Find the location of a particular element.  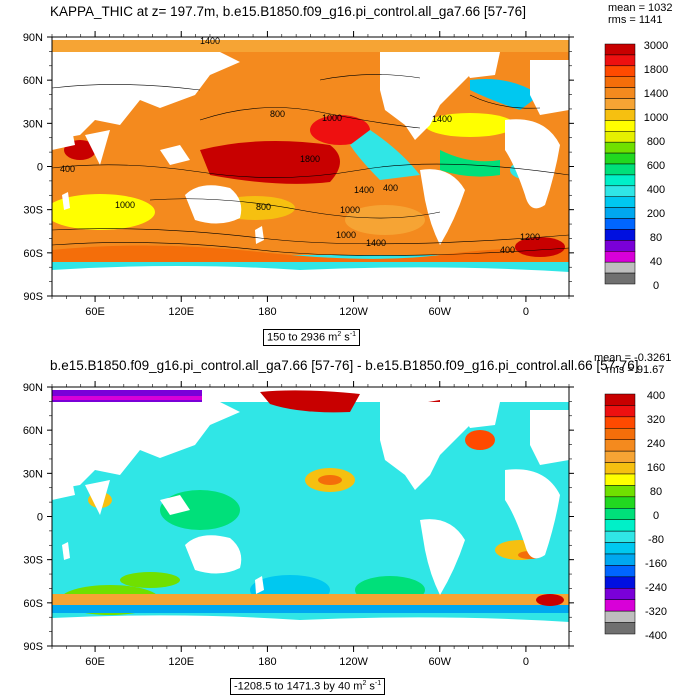

colorbar-label: 1400 is located at coordinates (656, 94).